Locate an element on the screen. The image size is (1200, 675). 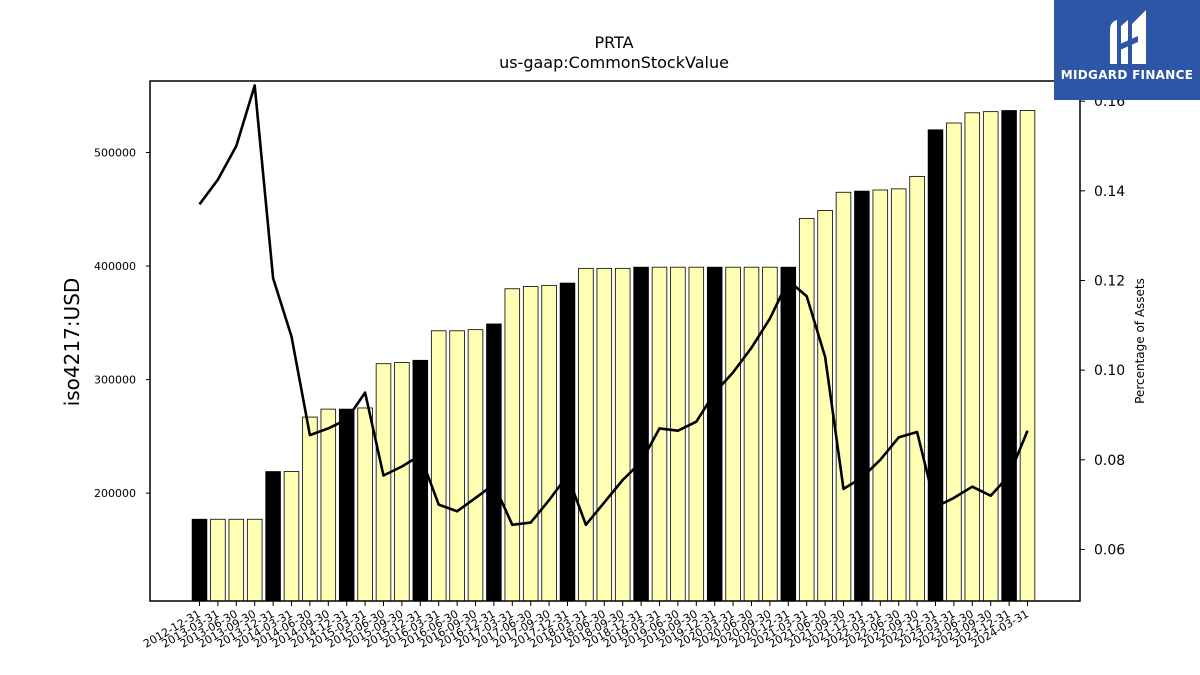
logo-icon is located at coordinates (1127, 50).